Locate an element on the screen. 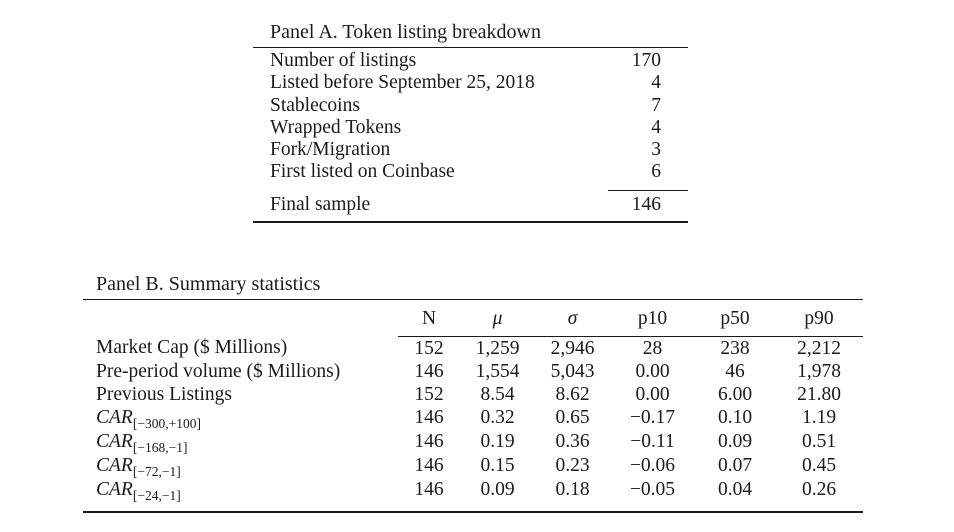 The height and width of the screenshot is (532, 954). cell: 0.51 is located at coordinates (819, 441).